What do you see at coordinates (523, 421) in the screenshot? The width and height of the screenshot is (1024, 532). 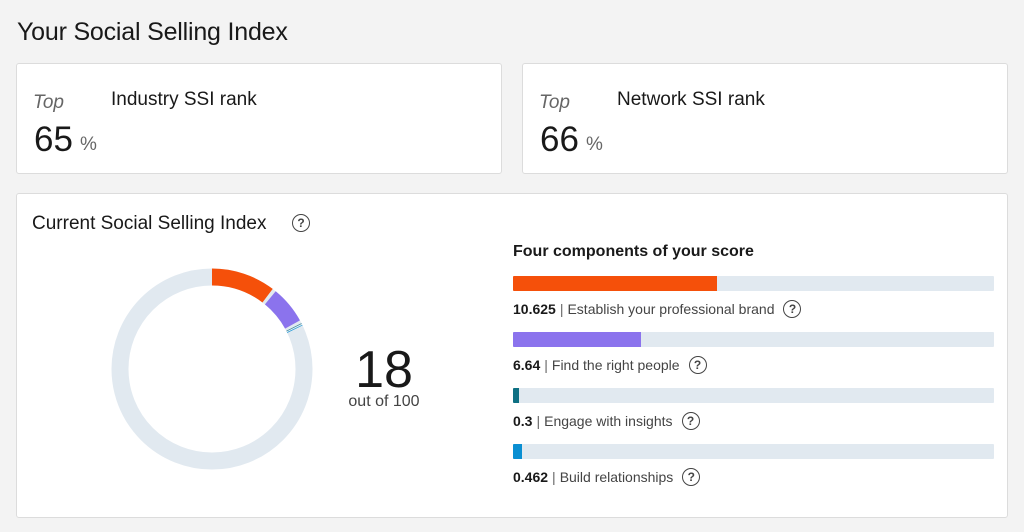 I see `component-score: 0.3` at bounding box center [523, 421].